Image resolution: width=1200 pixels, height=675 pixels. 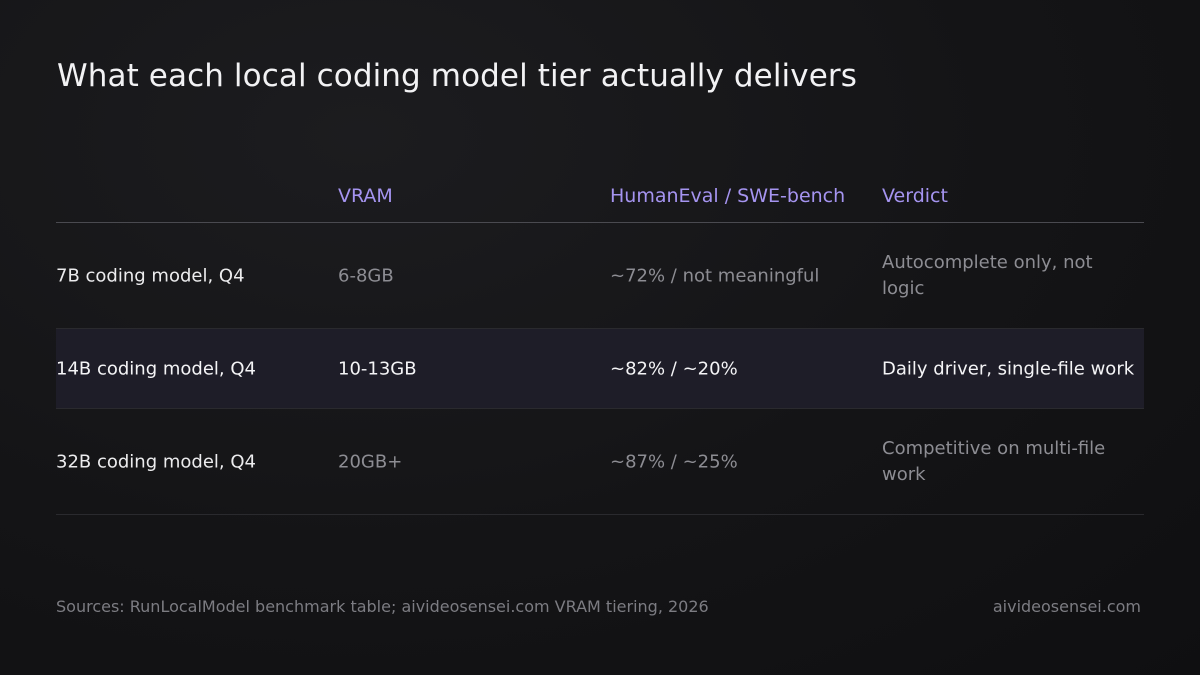 What do you see at coordinates (1066, 606) in the screenshot?
I see `site-credit: aivideosensei.com` at bounding box center [1066, 606].